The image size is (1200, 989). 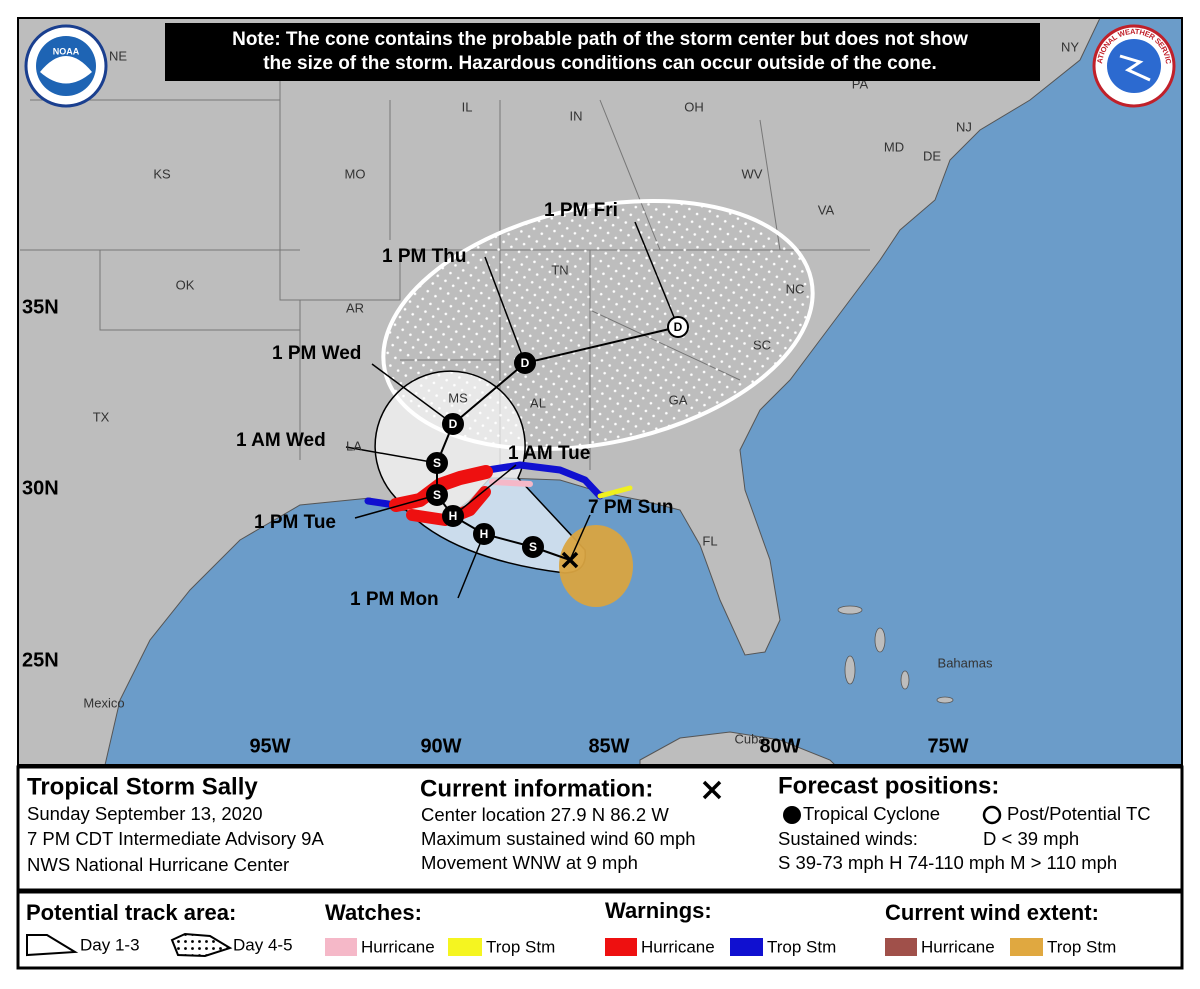 What do you see at coordinates (103, 702) in the screenshot?
I see `region-label: Mexico` at bounding box center [103, 702].